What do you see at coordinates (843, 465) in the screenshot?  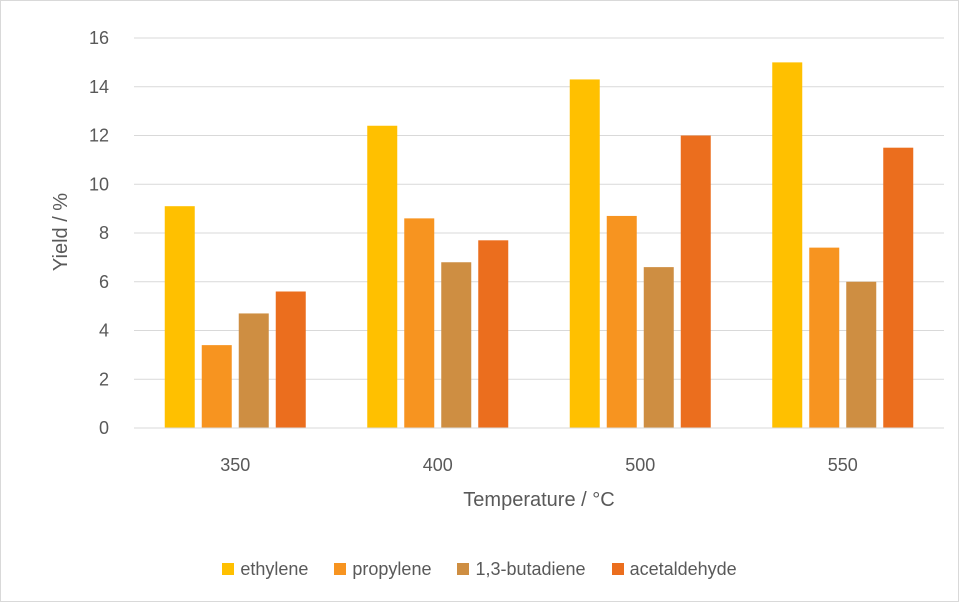 I see `x-tick-label: 550` at bounding box center [843, 465].